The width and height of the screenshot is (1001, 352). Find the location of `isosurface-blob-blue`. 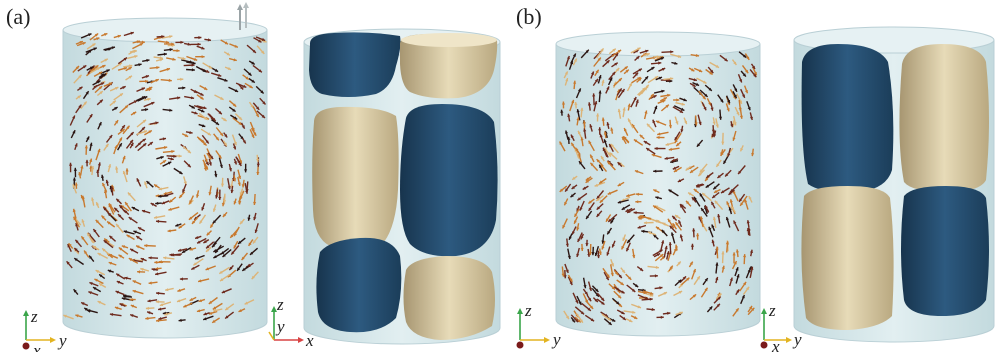

isosurface-blob-blue is located at coordinates (449, 180).